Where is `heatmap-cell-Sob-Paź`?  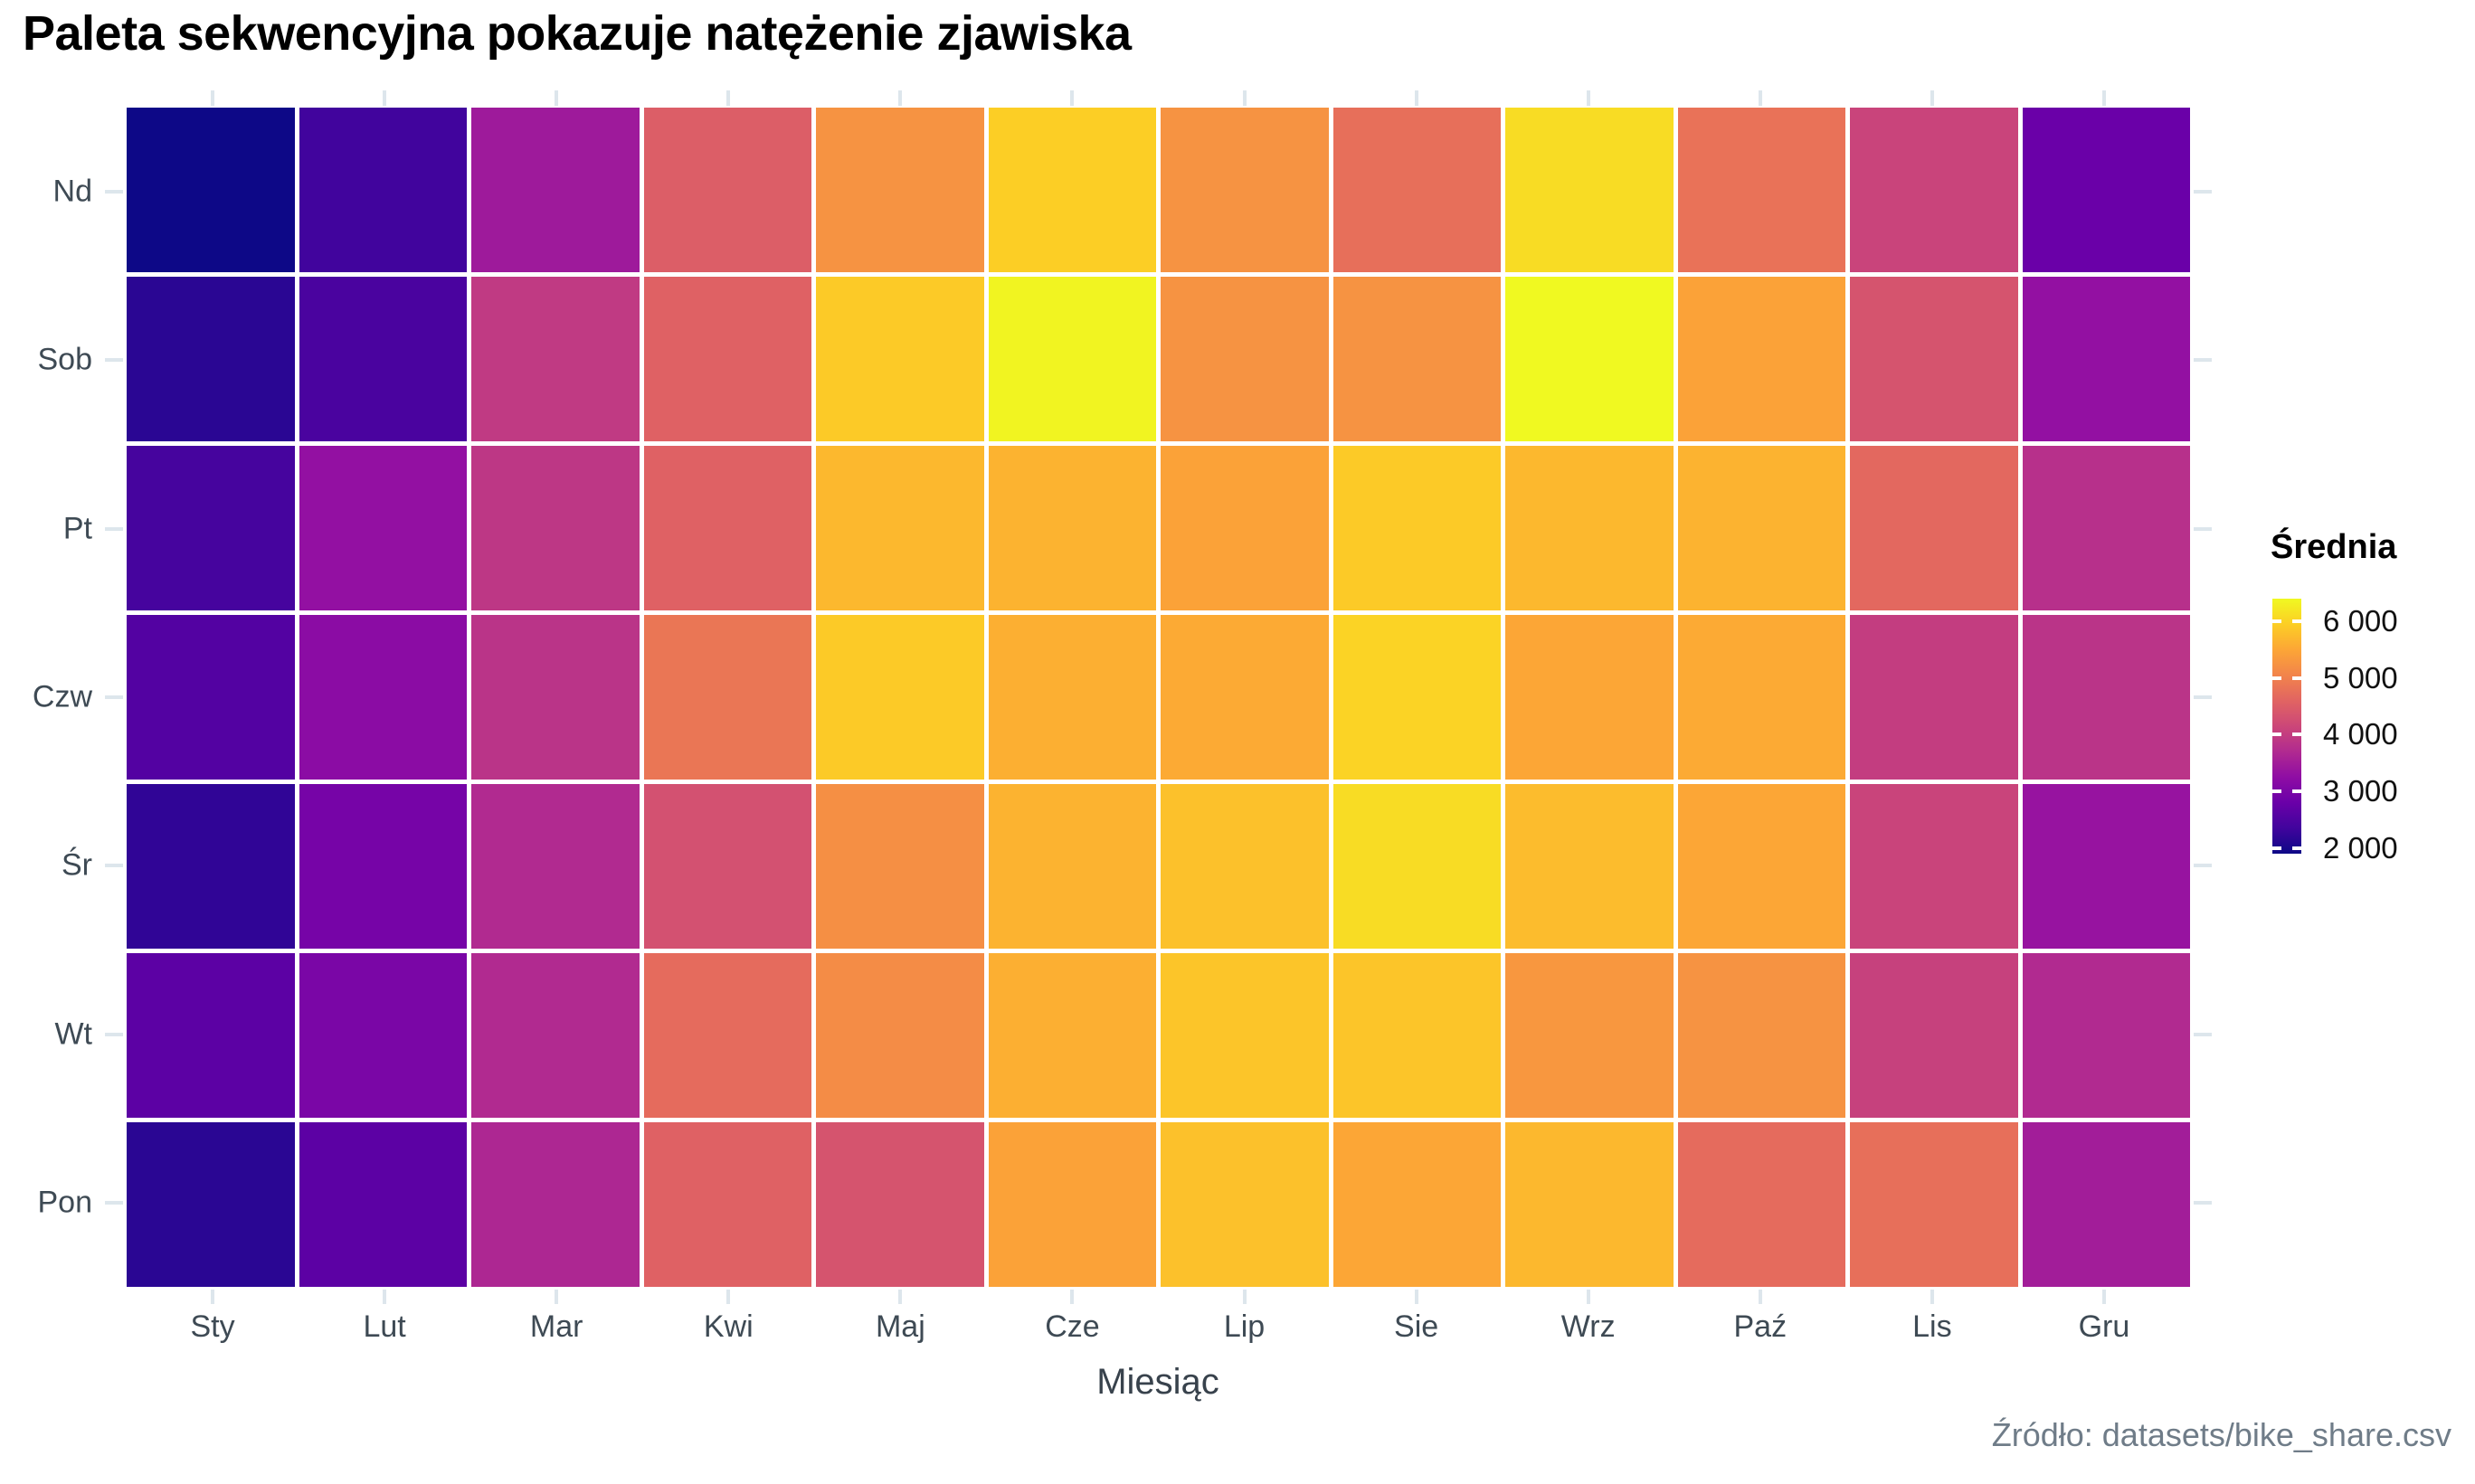
heatmap-cell-Sob-Paź is located at coordinates (1761, 359).